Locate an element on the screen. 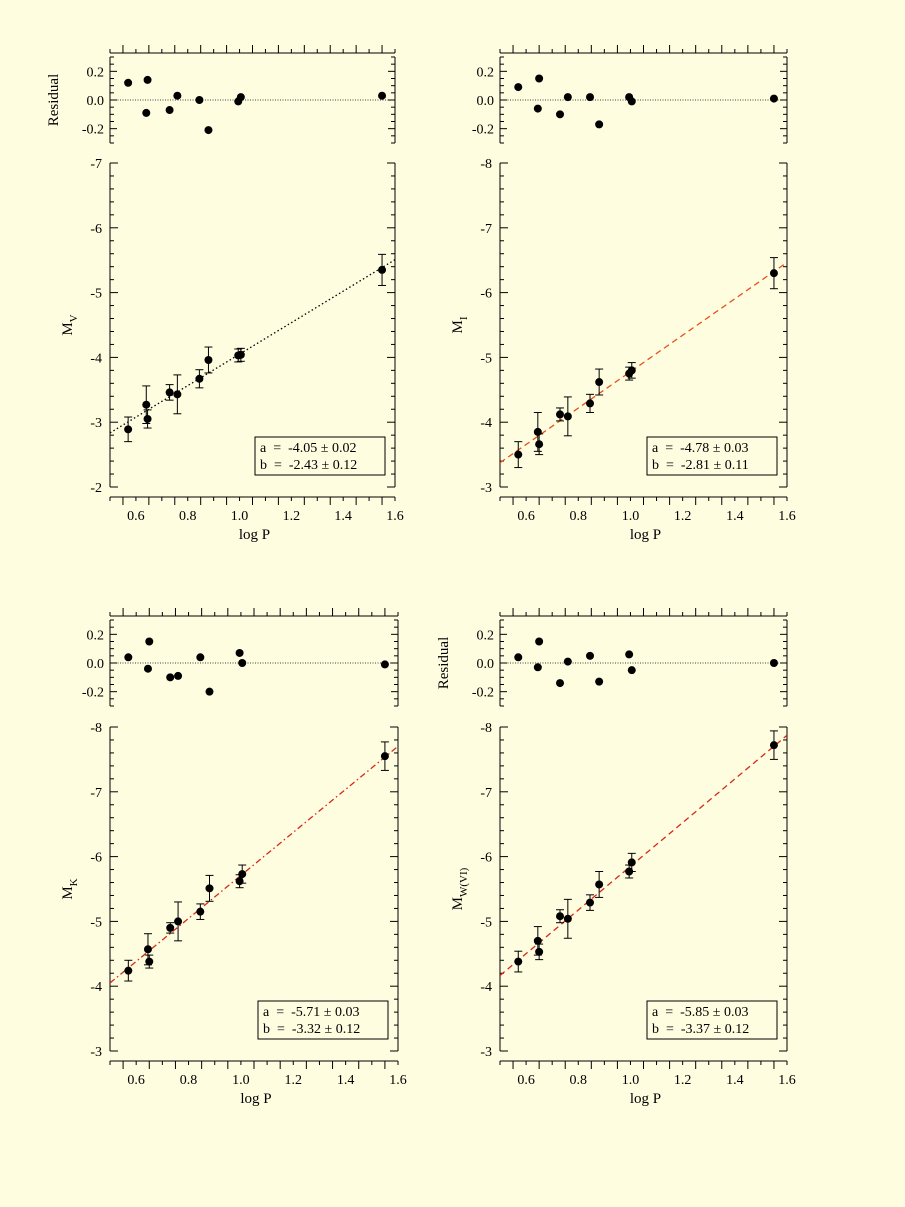  residual-axis-label: Residual is located at coordinates (54, 100).